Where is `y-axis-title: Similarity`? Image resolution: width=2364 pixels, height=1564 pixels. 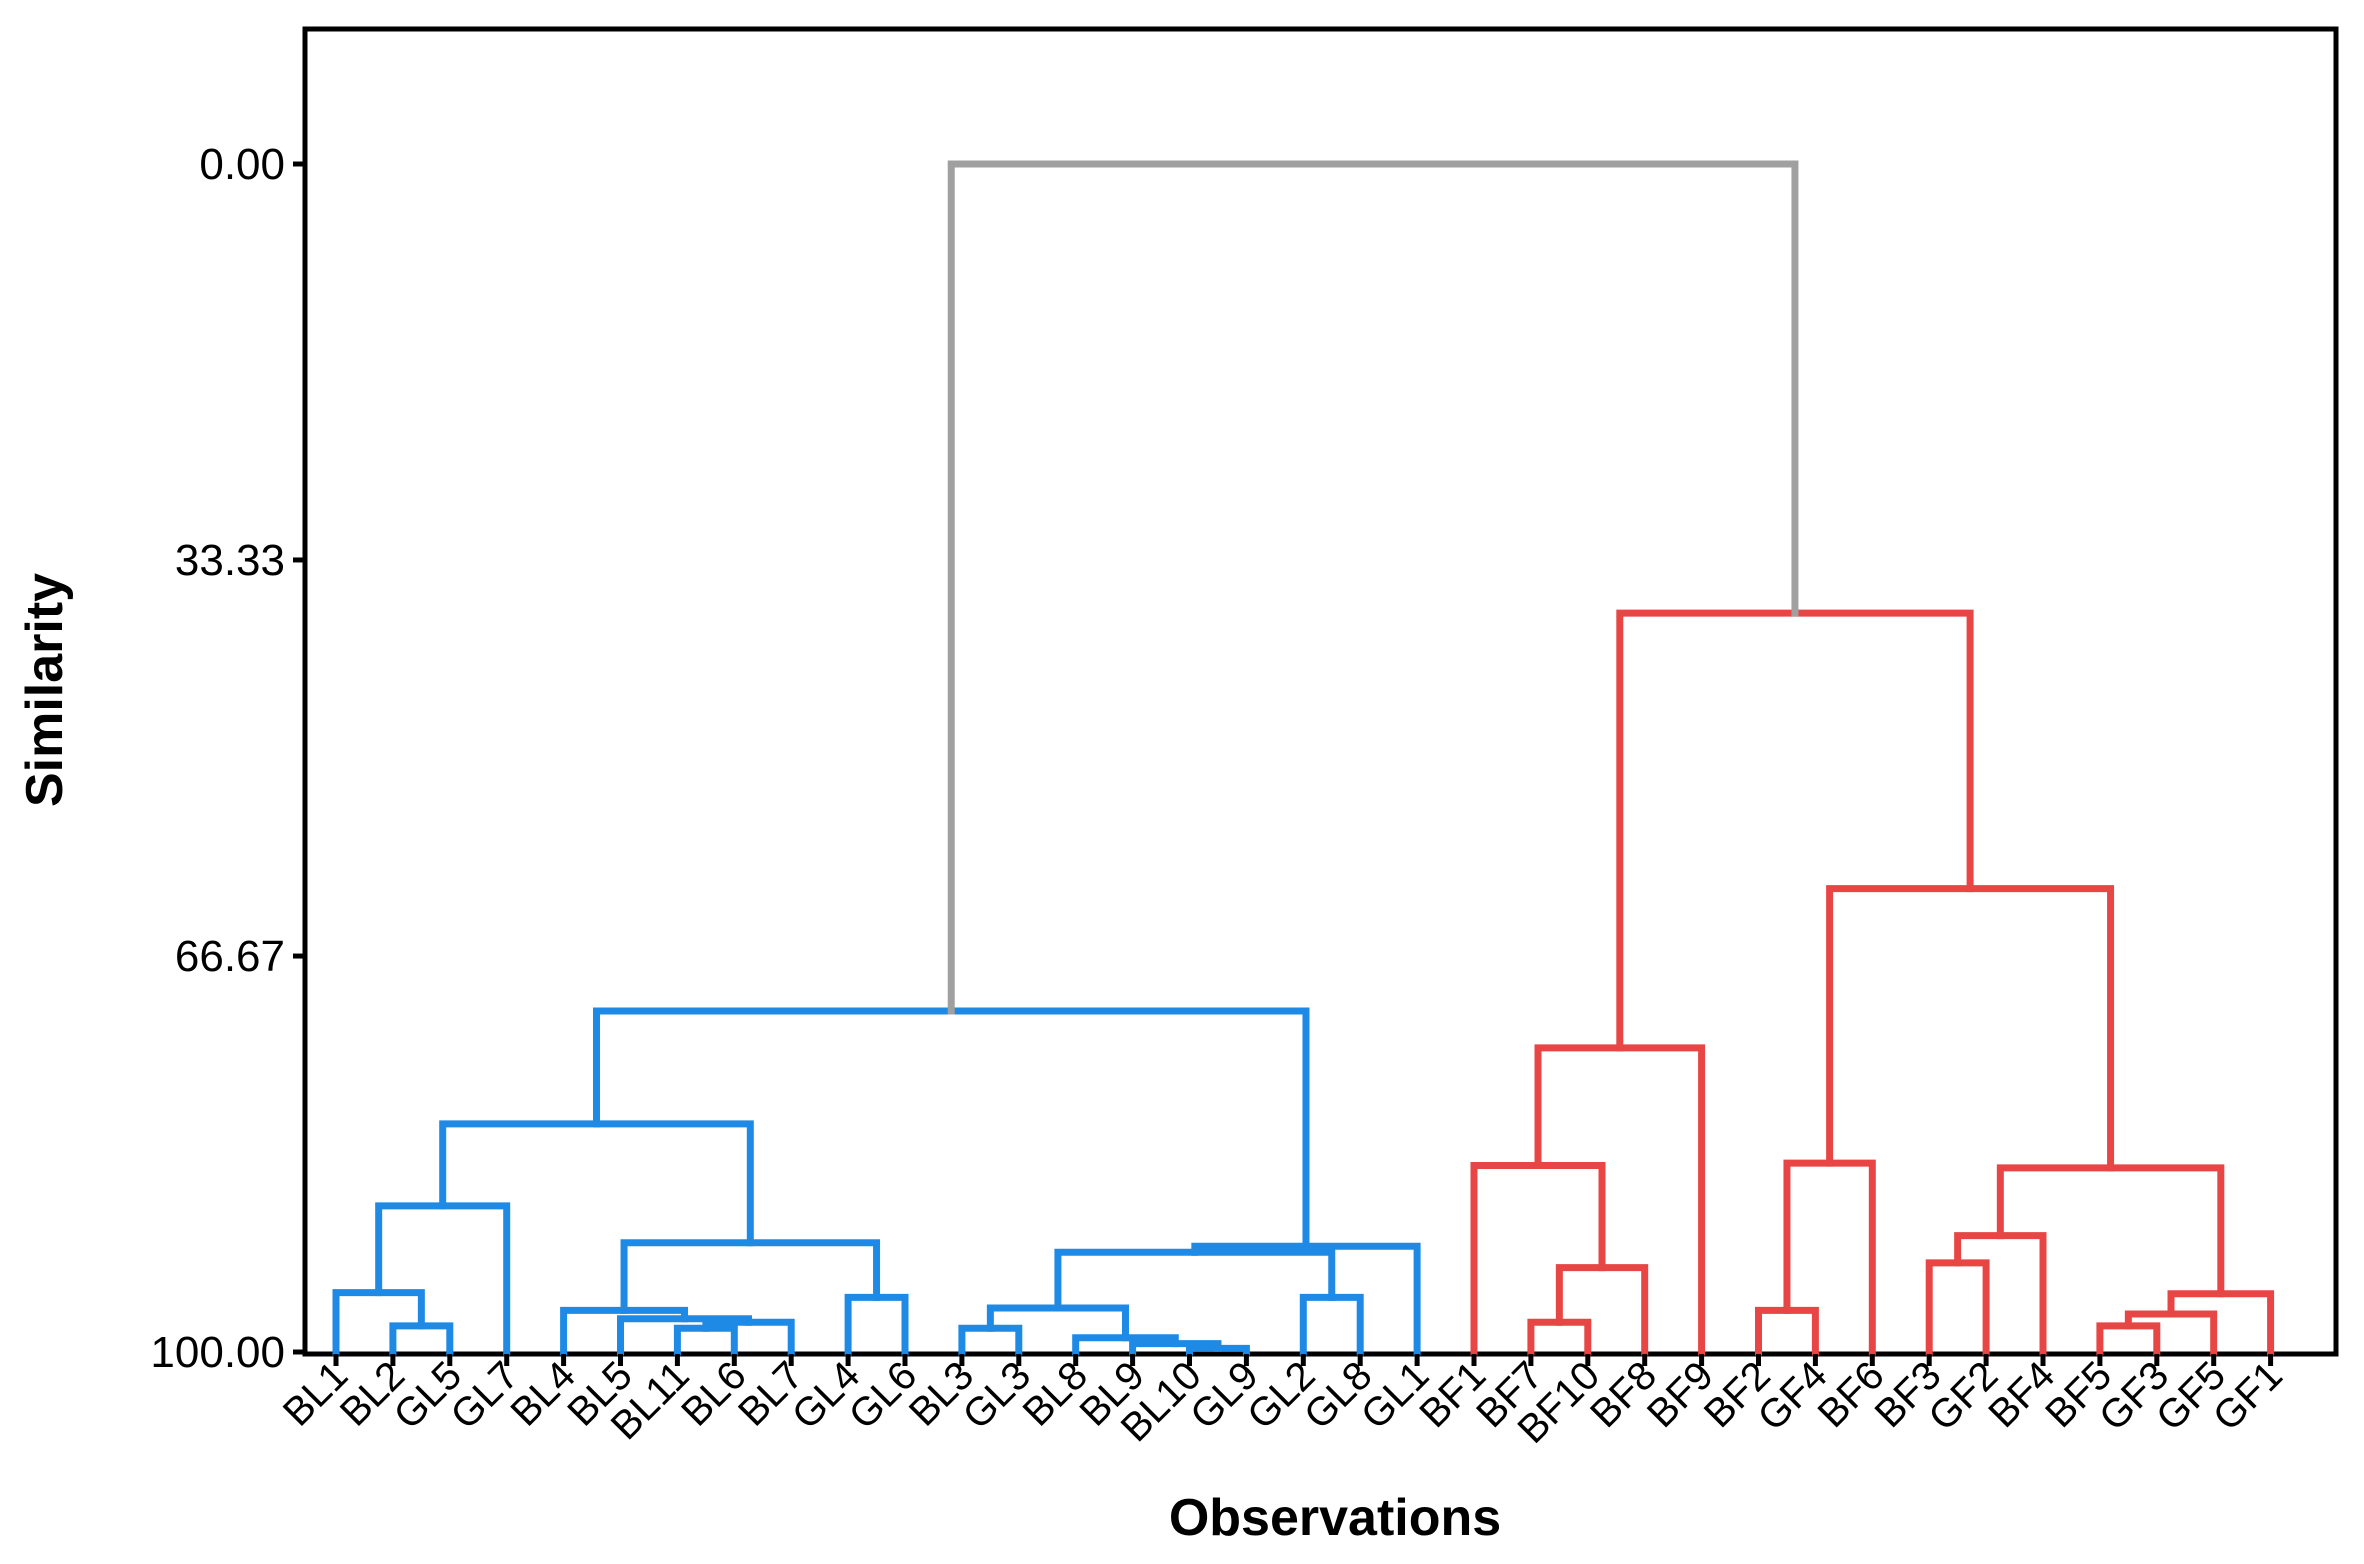
y-axis-title: Similarity is located at coordinates (45, 690).